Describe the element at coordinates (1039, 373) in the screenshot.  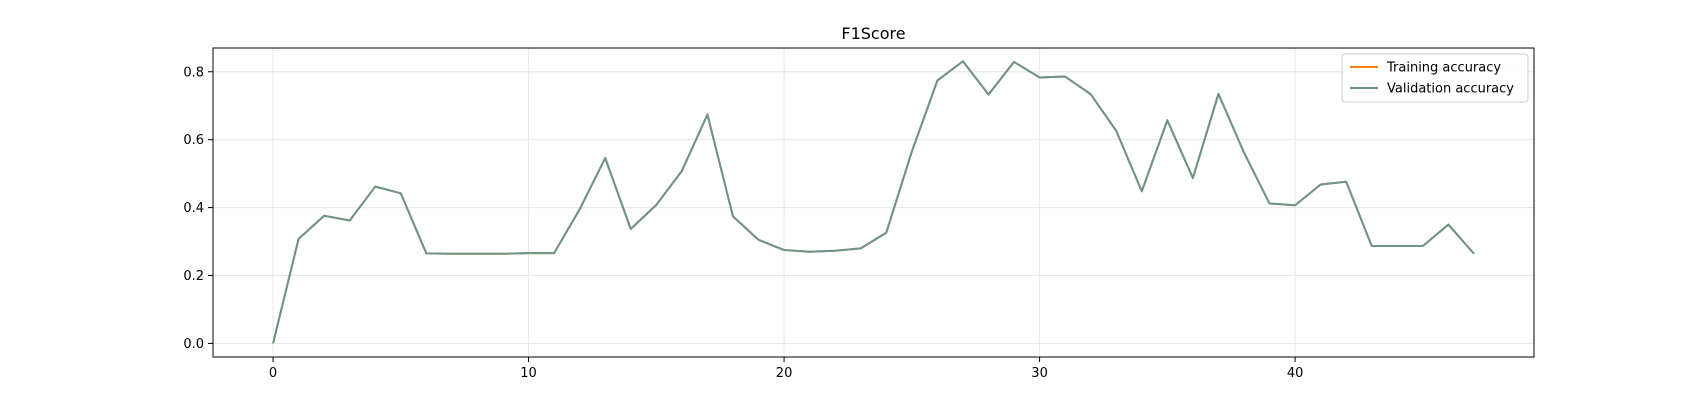
I see `x-tick-label: 30` at that location.